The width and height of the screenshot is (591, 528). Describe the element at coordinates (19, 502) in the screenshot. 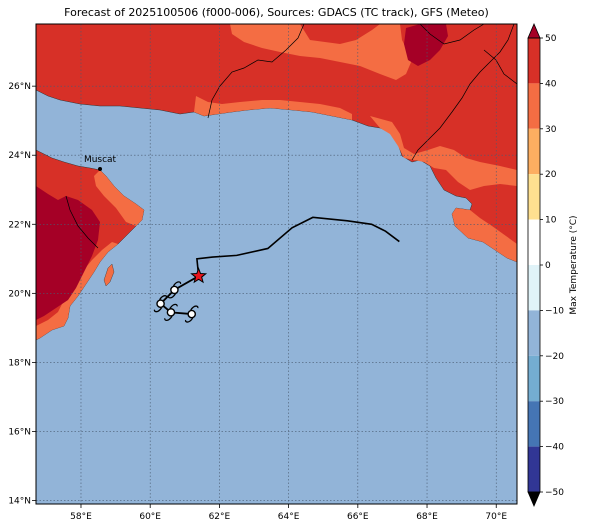

I see `lat-tick-label: 14°N` at that location.